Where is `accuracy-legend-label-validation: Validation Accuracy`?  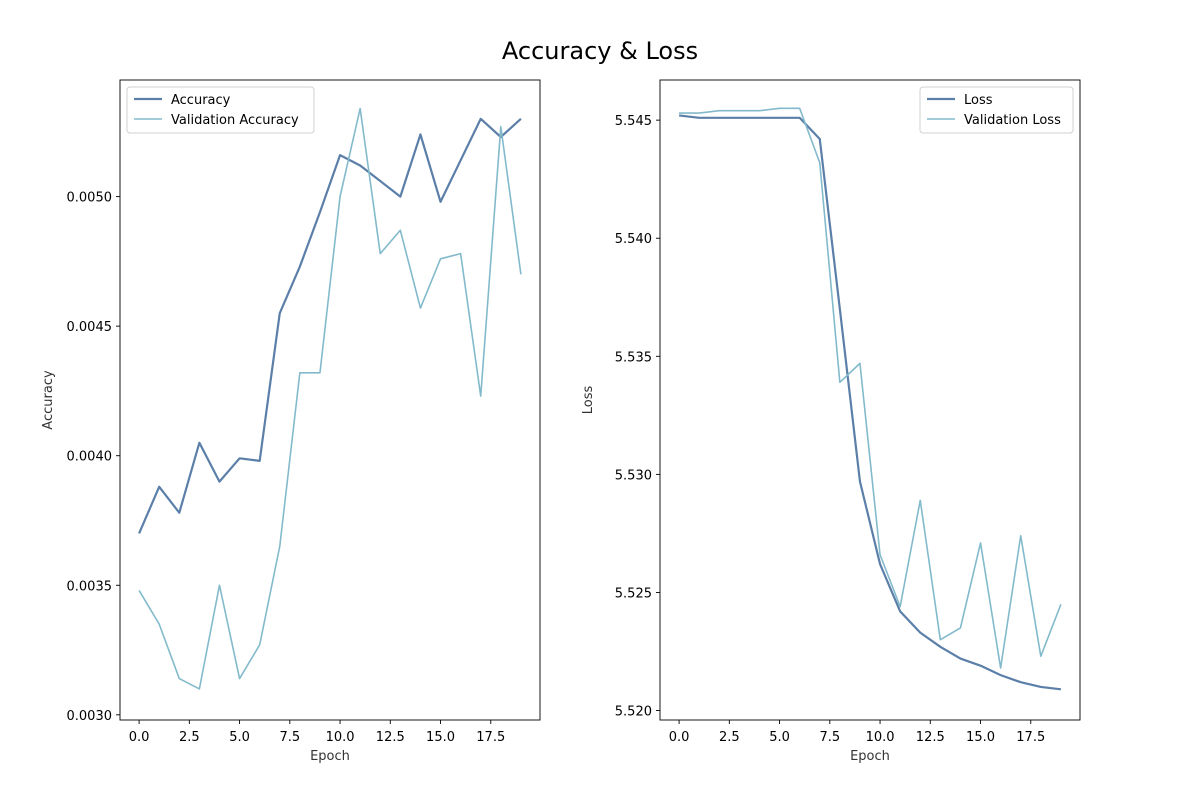
accuracy-legend-label-validation: Validation Accuracy is located at coordinates (235, 120).